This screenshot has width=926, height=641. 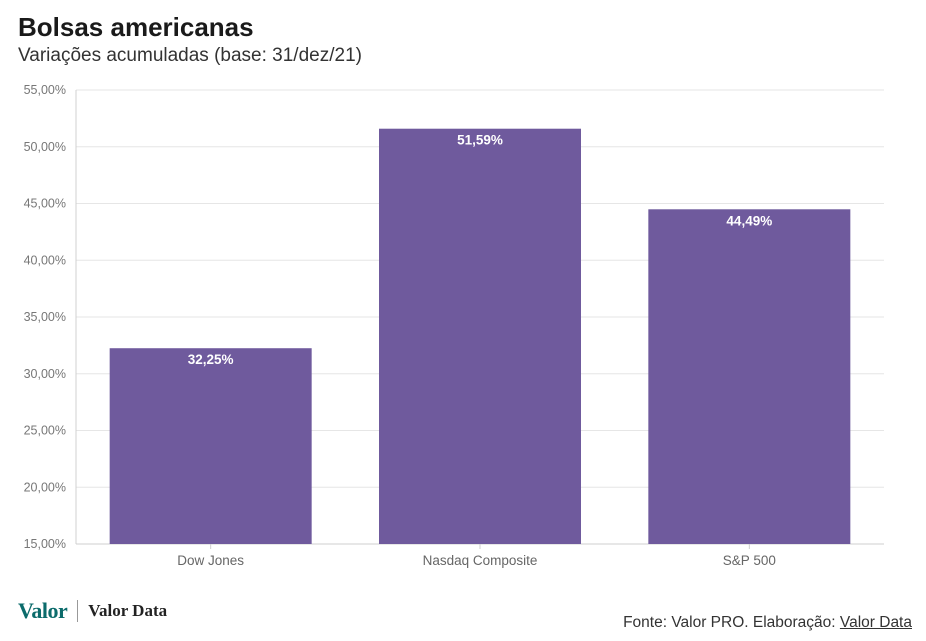 I want to click on source-link: Valor Data, so click(x=875, y=622).